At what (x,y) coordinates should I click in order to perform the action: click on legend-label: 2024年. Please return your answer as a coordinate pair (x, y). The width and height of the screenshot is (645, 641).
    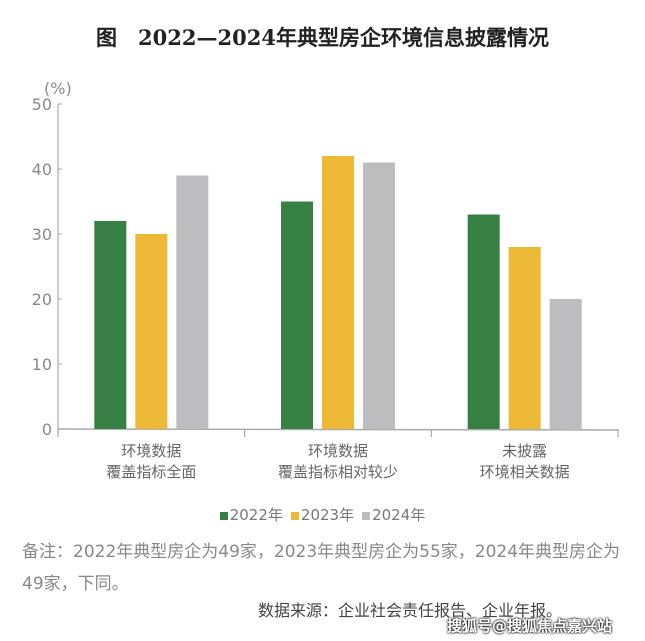
    Looking at the image, I should click on (399, 515).